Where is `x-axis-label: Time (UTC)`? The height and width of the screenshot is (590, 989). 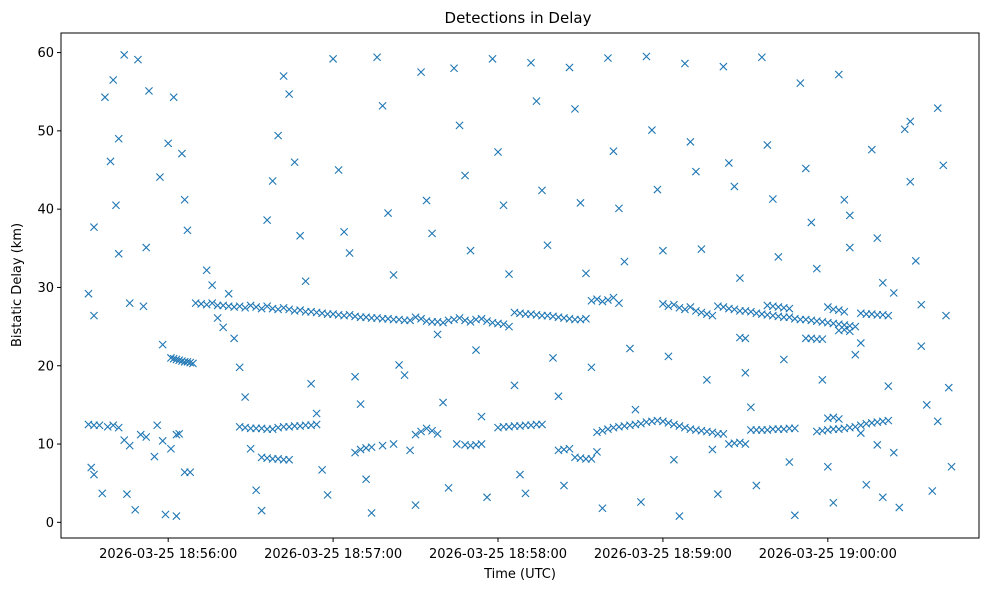
x-axis-label: Time (UTC) is located at coordinates (519, 574).